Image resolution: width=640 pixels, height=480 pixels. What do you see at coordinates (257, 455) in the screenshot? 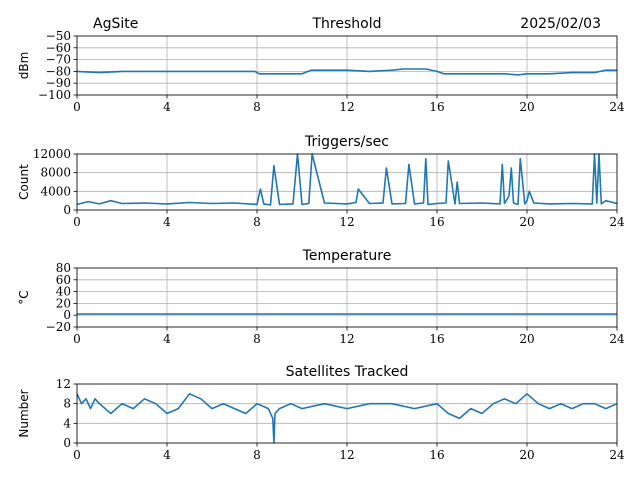
I see `satellites-tracked-xtick-label: 8` at bounding box center [257, 455].